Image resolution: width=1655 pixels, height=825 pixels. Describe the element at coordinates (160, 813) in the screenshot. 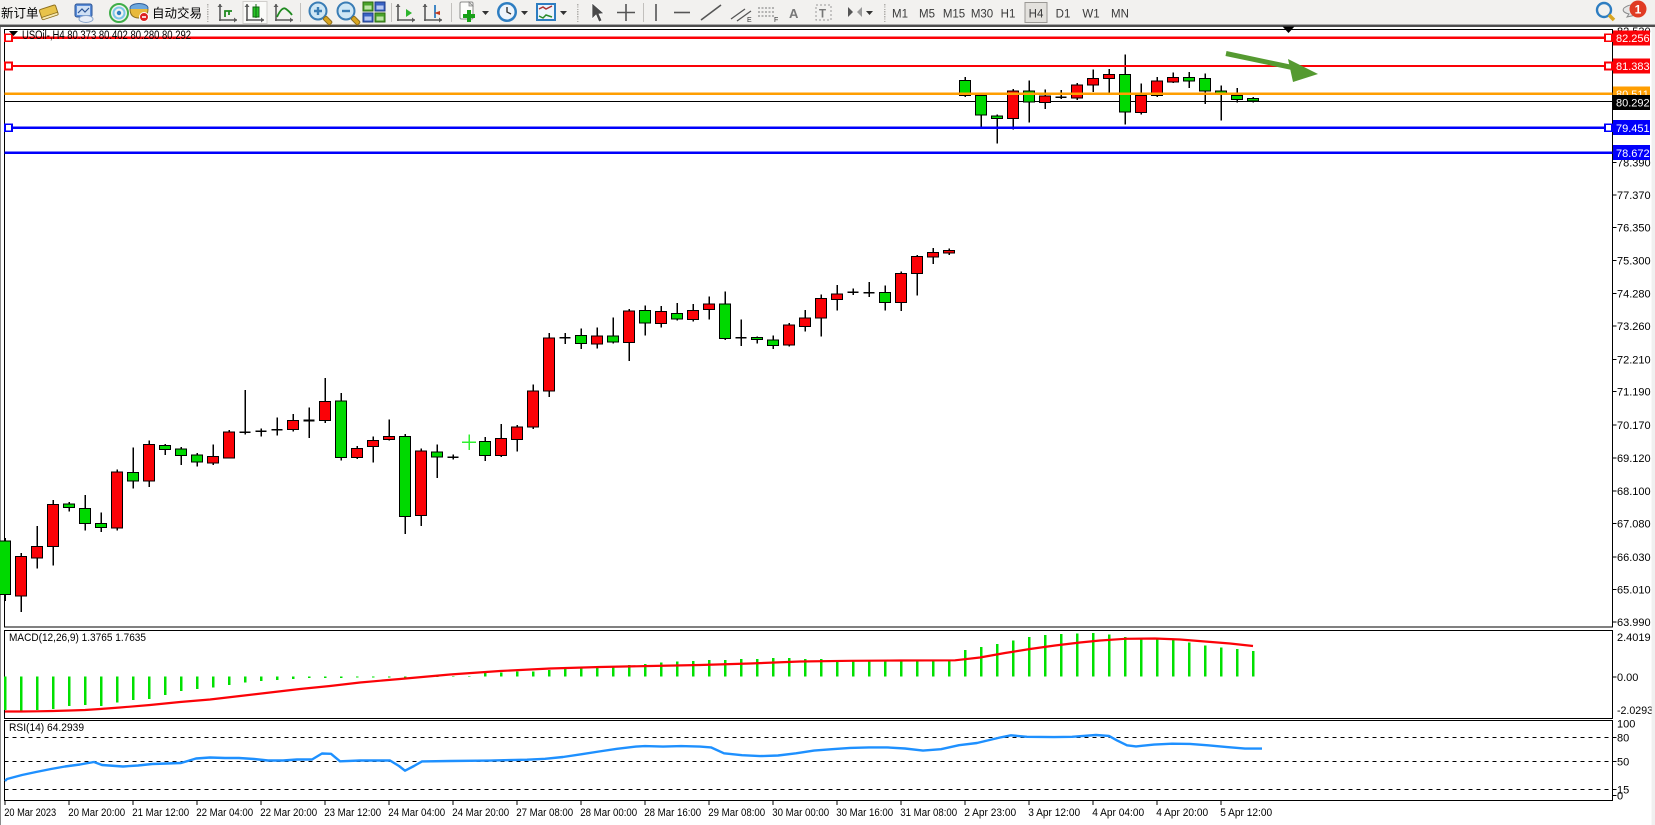

I see `svg-text: 21 Mar 12:00` at that location.